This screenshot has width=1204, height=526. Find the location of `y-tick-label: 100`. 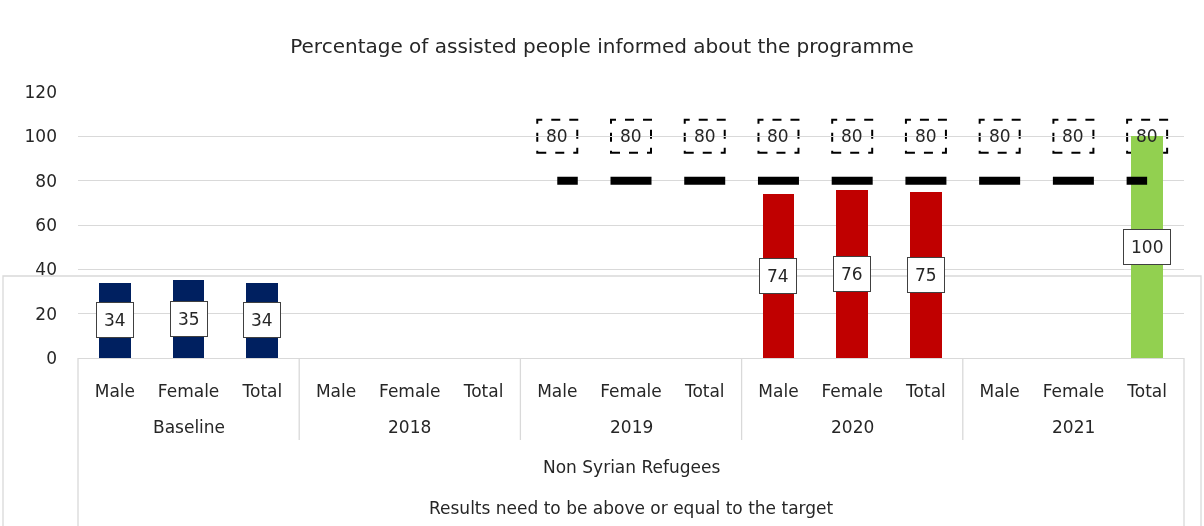

y-tick-label: 100 is located at coordinates (40, 136).